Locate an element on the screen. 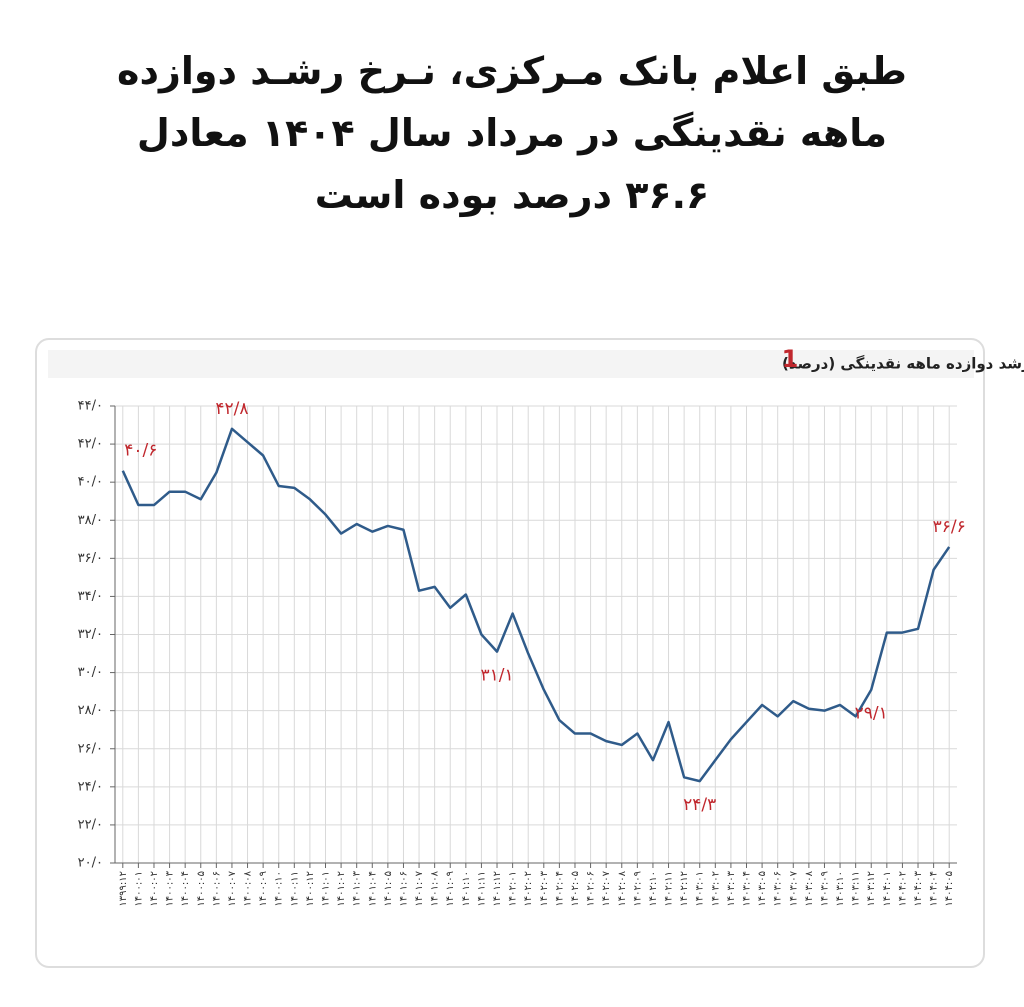 Image resolution: width=1024 pixels, height=1007 pixels. x-tick-label: ۱۴۰۱:۰۷ is located at coordinates (419, 888).